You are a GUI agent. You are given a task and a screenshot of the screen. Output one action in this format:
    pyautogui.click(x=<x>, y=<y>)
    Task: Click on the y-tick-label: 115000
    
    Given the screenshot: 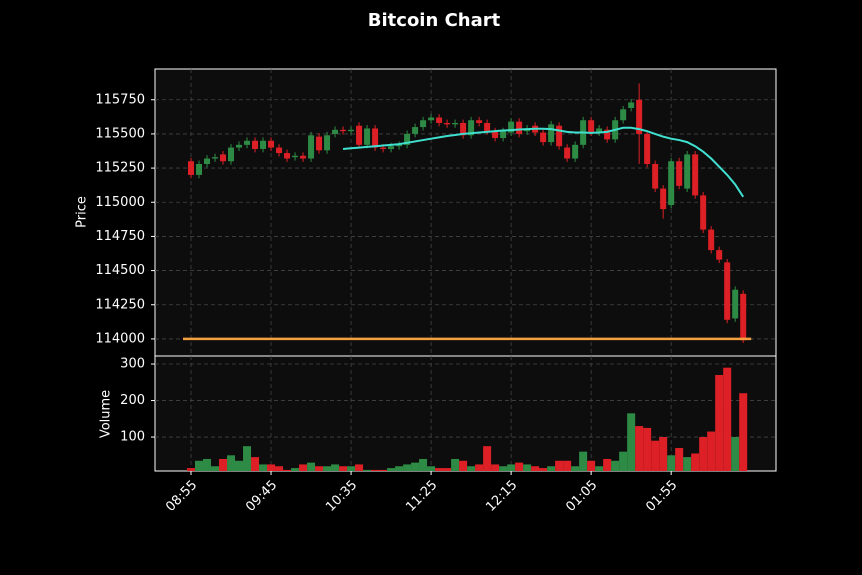 What is the action you would take?
    pyautogui.click(x=120, y=202)
    